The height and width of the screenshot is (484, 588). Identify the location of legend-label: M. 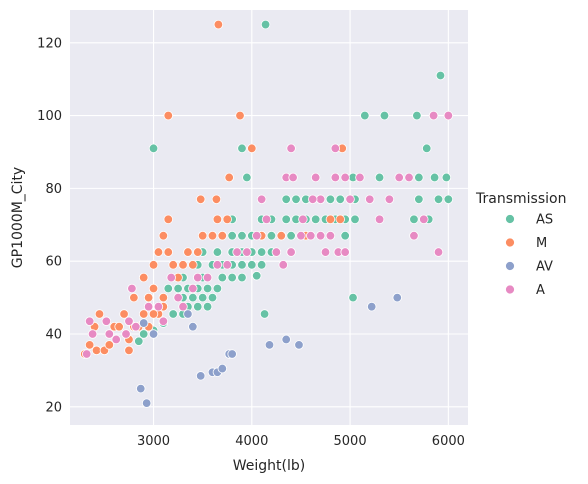
(541, 243).